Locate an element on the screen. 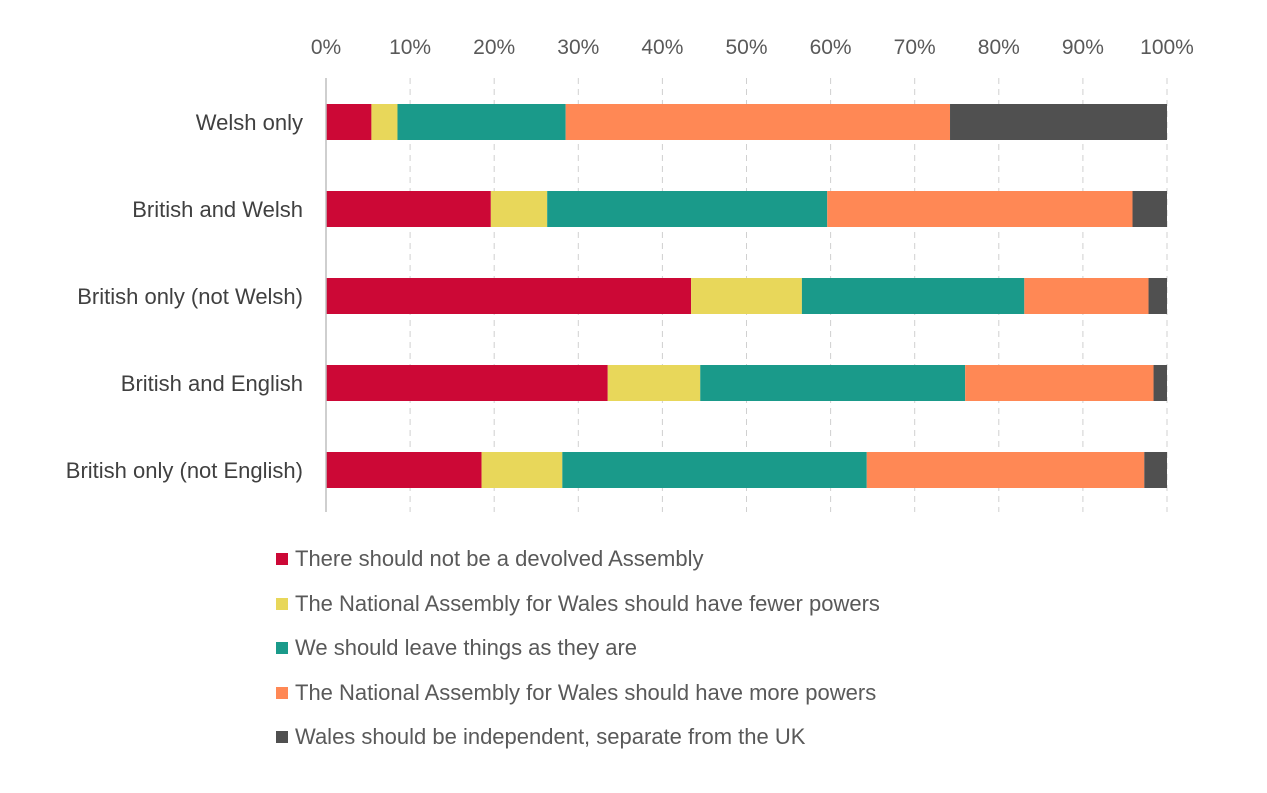 The image size is (1267, 793). legend-label: We should leave things as they are is located at coordinates (466, 647).